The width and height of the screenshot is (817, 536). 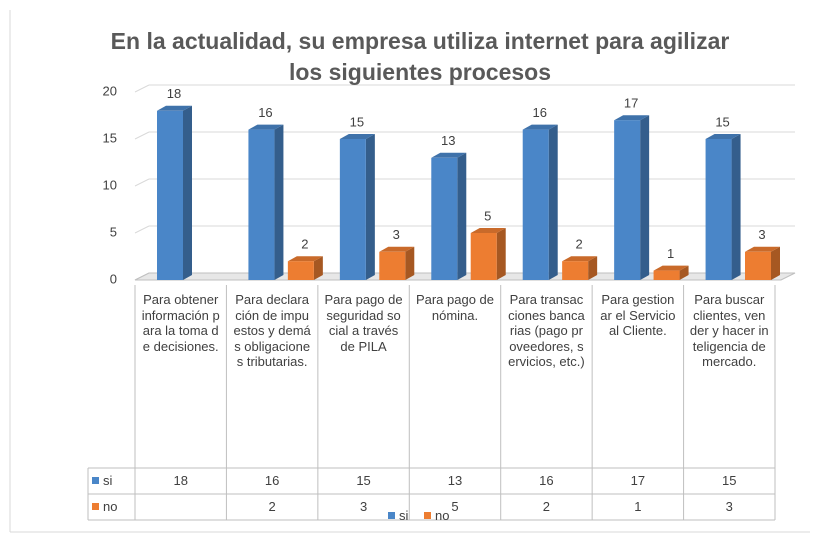 I want to click on y-tick-label: 5, so click(x=113, y=231).